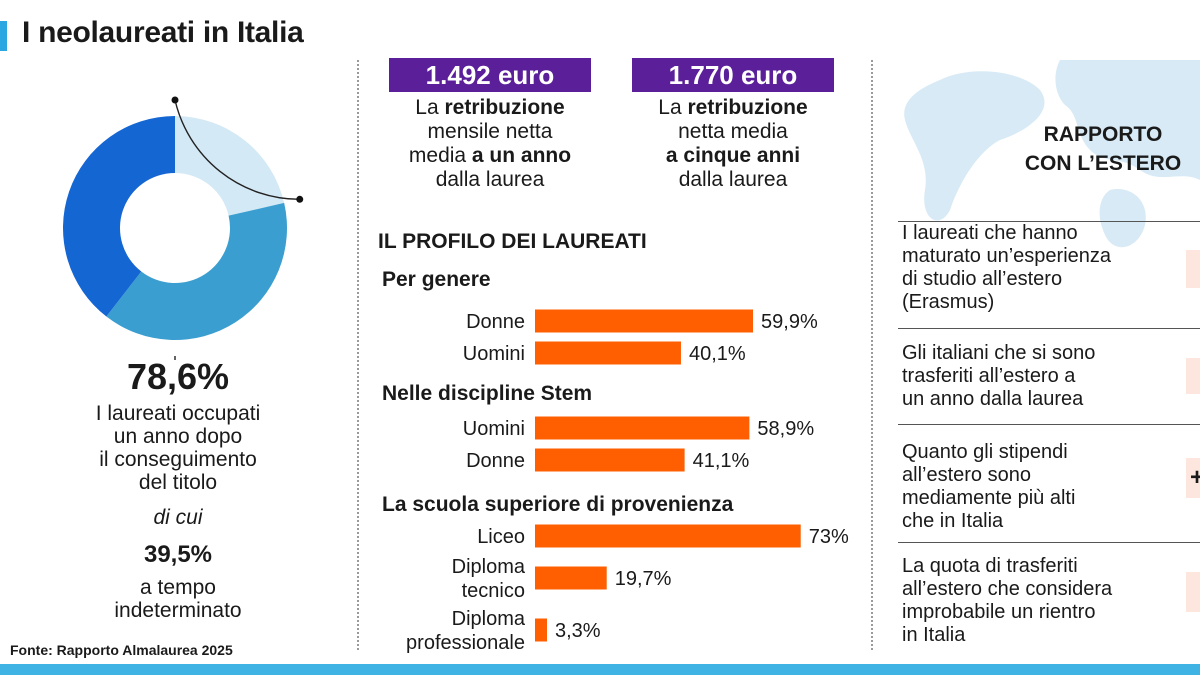 The width and height of the screenshot is (1200, 675). What do you see at coordinates (990, 233) in the screenshot?
I see `abroad-item-line: I laureati che hanno` at bounding box center [990, 233].